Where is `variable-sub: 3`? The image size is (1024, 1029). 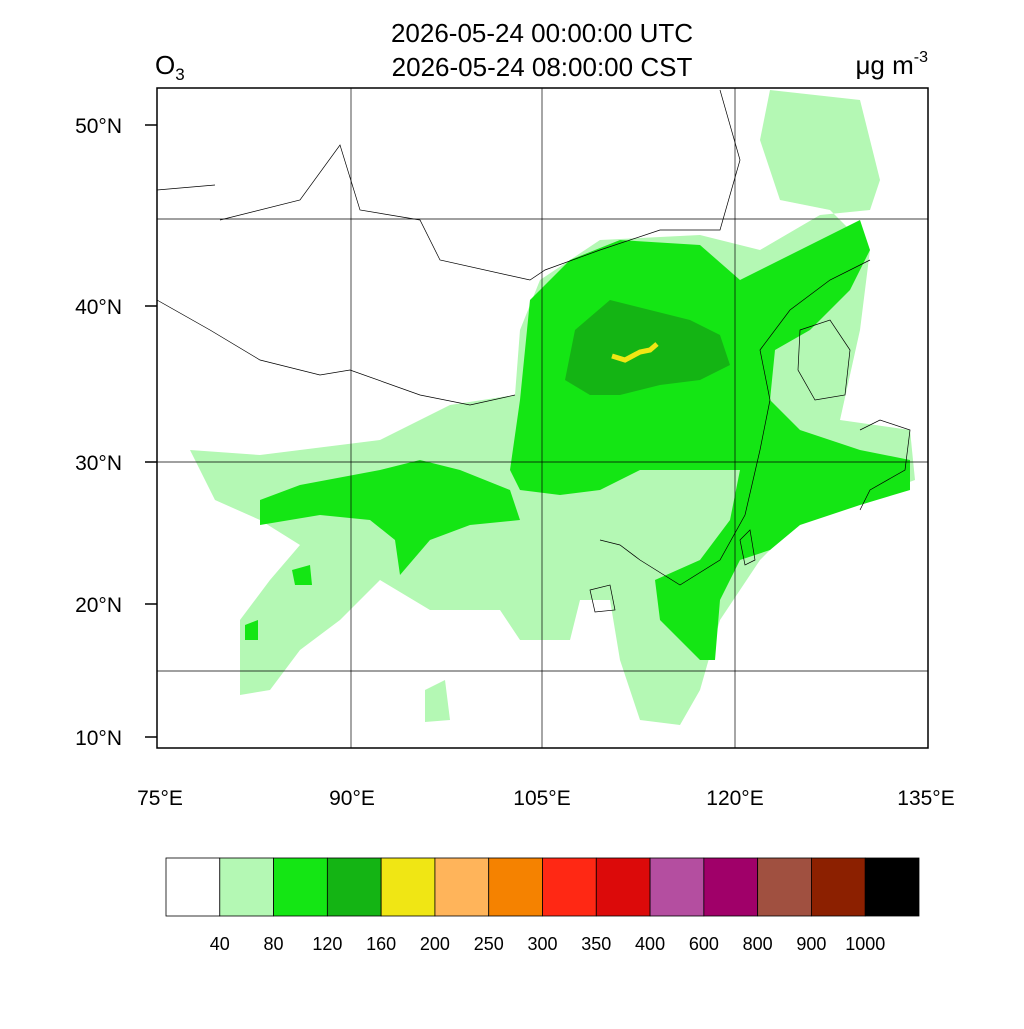 variable-sub: 3 is located at coordinates (179, 74).